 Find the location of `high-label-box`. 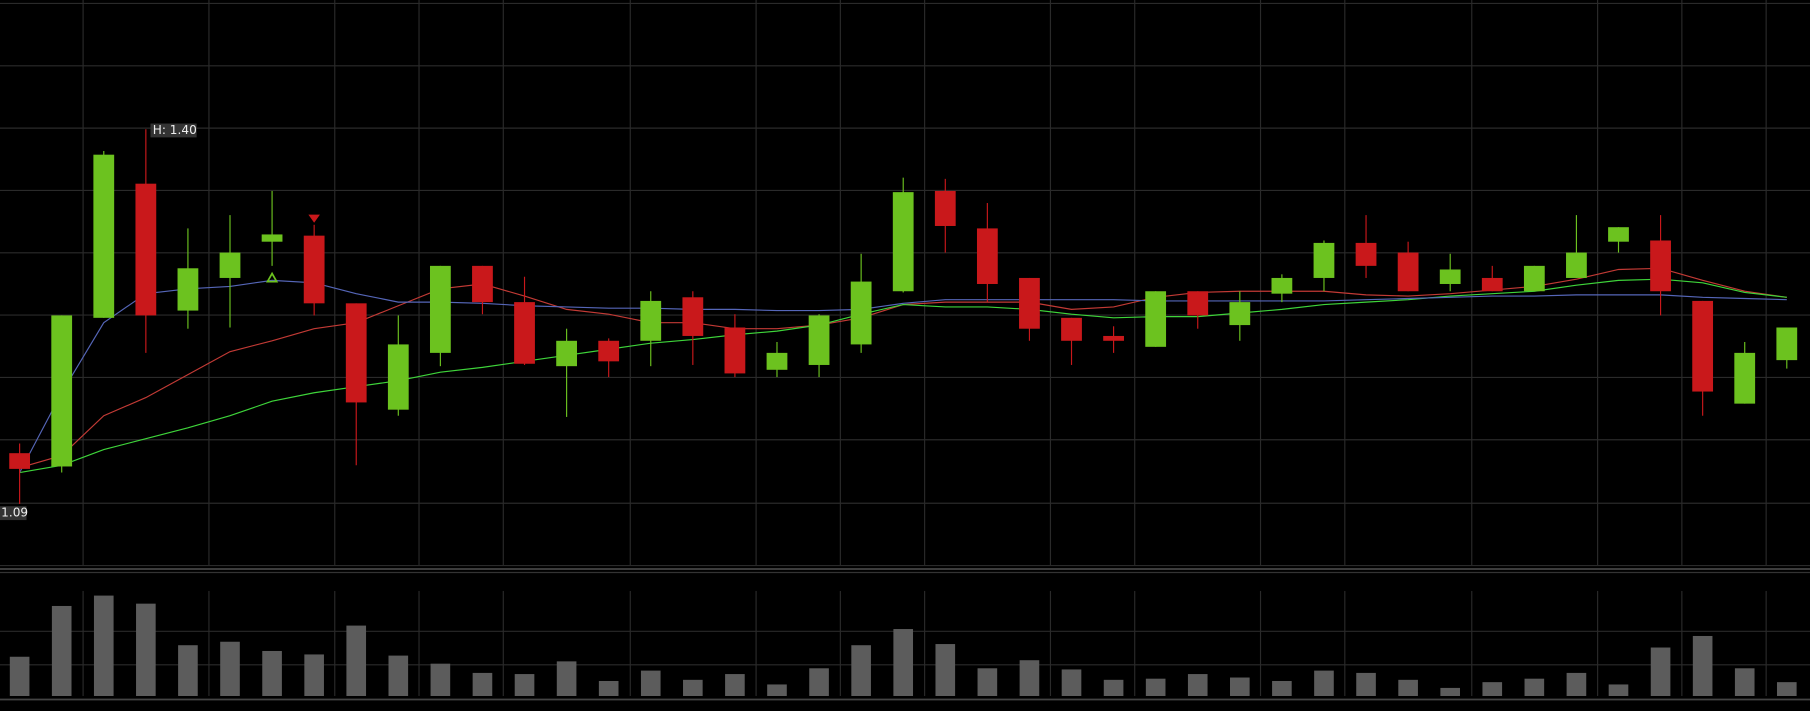

high-label-box is located at coordinates (173, 130).